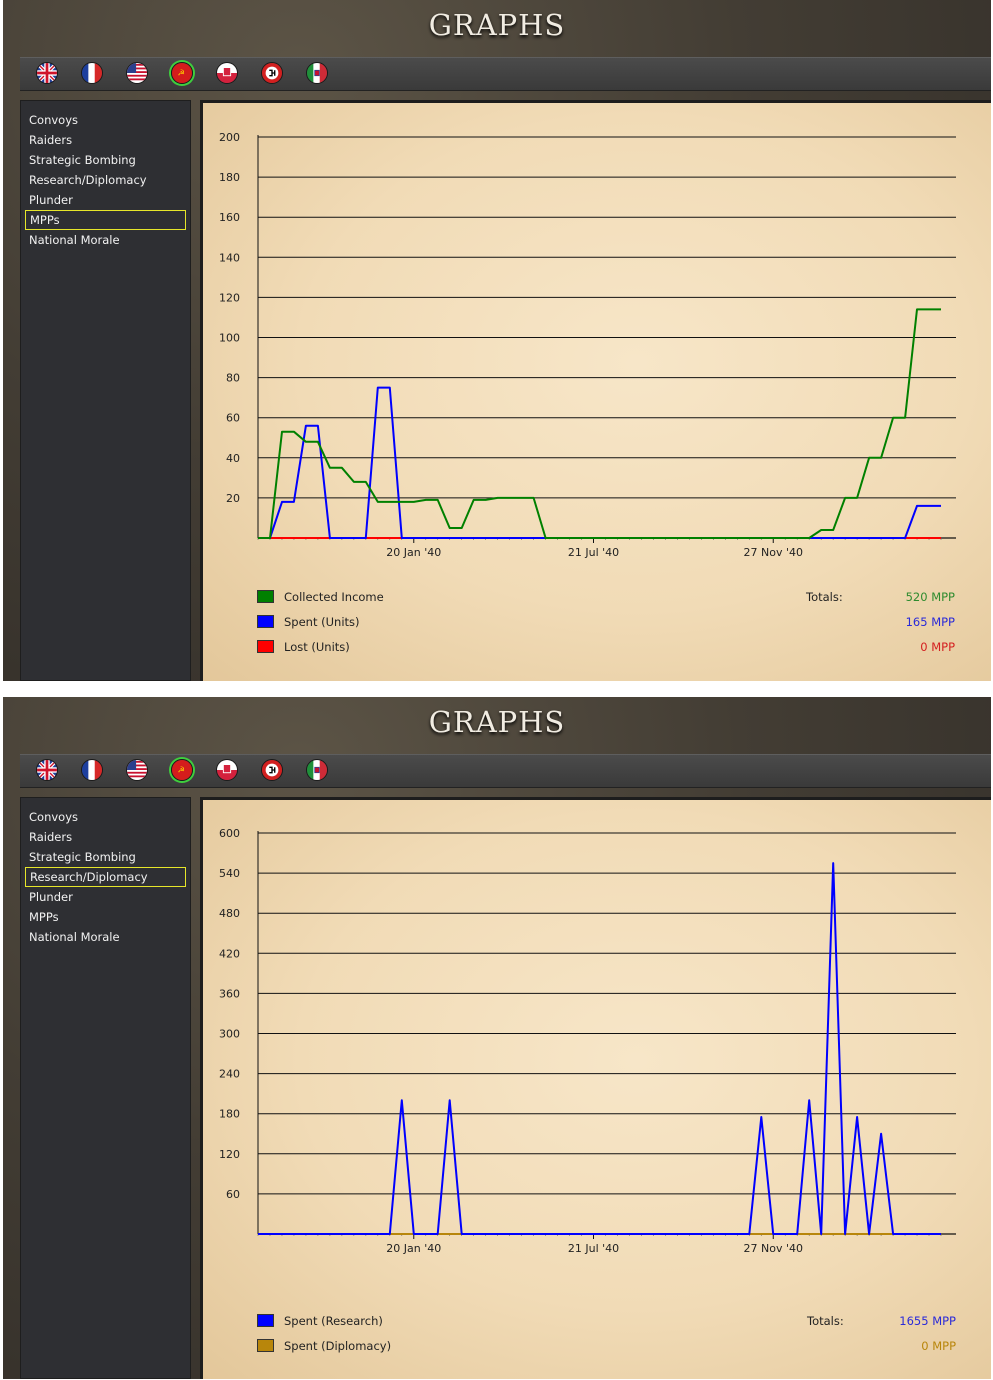  What do you see at coordinates (333, 1321) in the screenshot?
I see `legend-label-spent-research: Spent (Research)` at bounding box center [333, 1321].